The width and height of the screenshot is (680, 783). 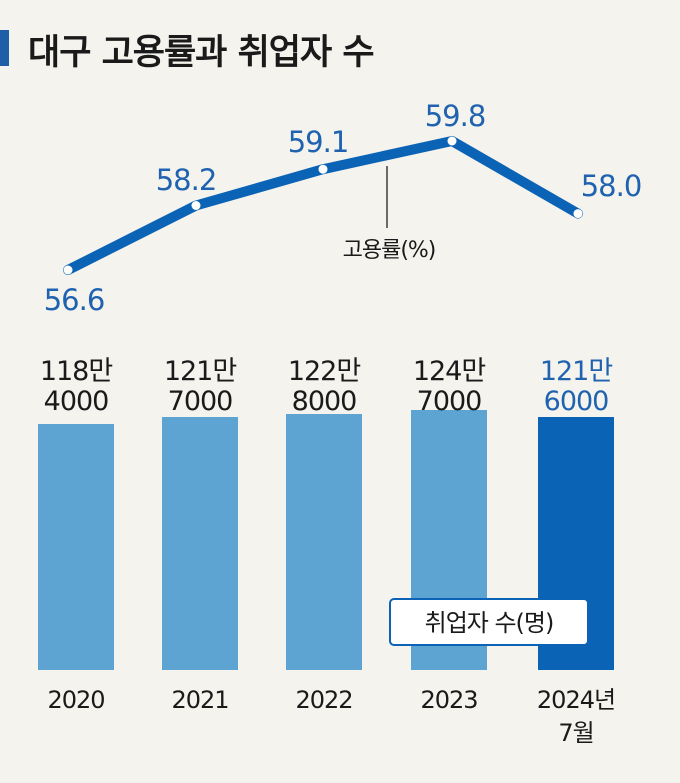 I want to click on bar-series-name: 취업자 수(명), so click(x=489, y=623).